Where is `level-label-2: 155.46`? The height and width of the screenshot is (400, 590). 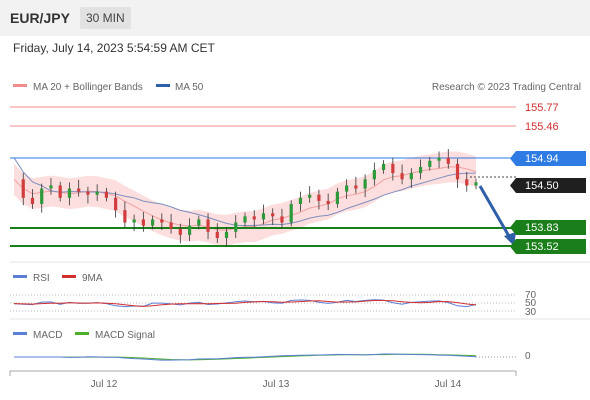 level-label-2: 155.46 is located at coordinates (542, 127).